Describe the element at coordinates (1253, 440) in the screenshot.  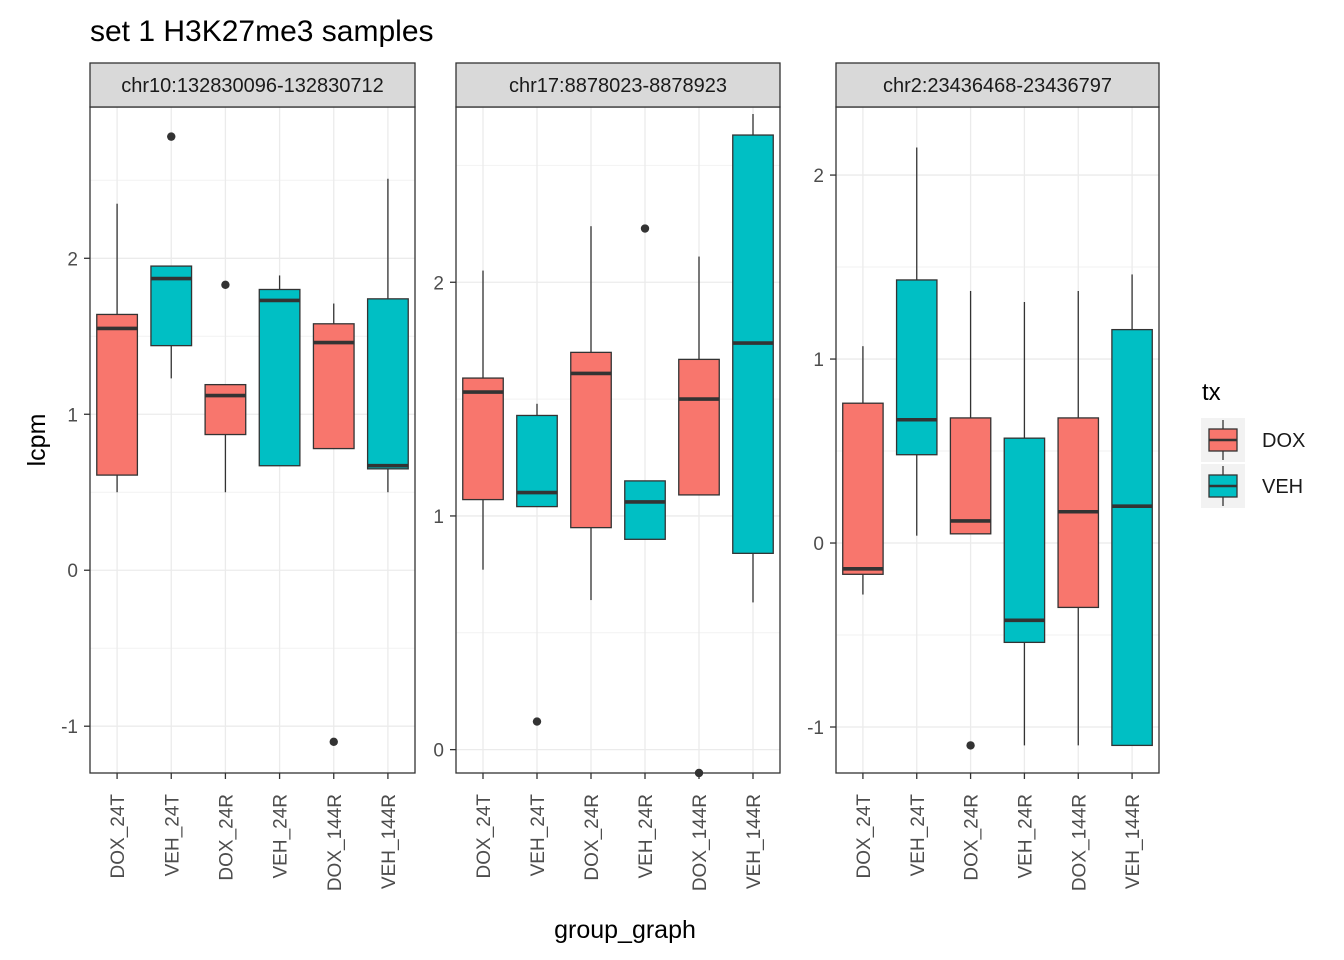
I see `legend-key-dox: DOX` at that location.